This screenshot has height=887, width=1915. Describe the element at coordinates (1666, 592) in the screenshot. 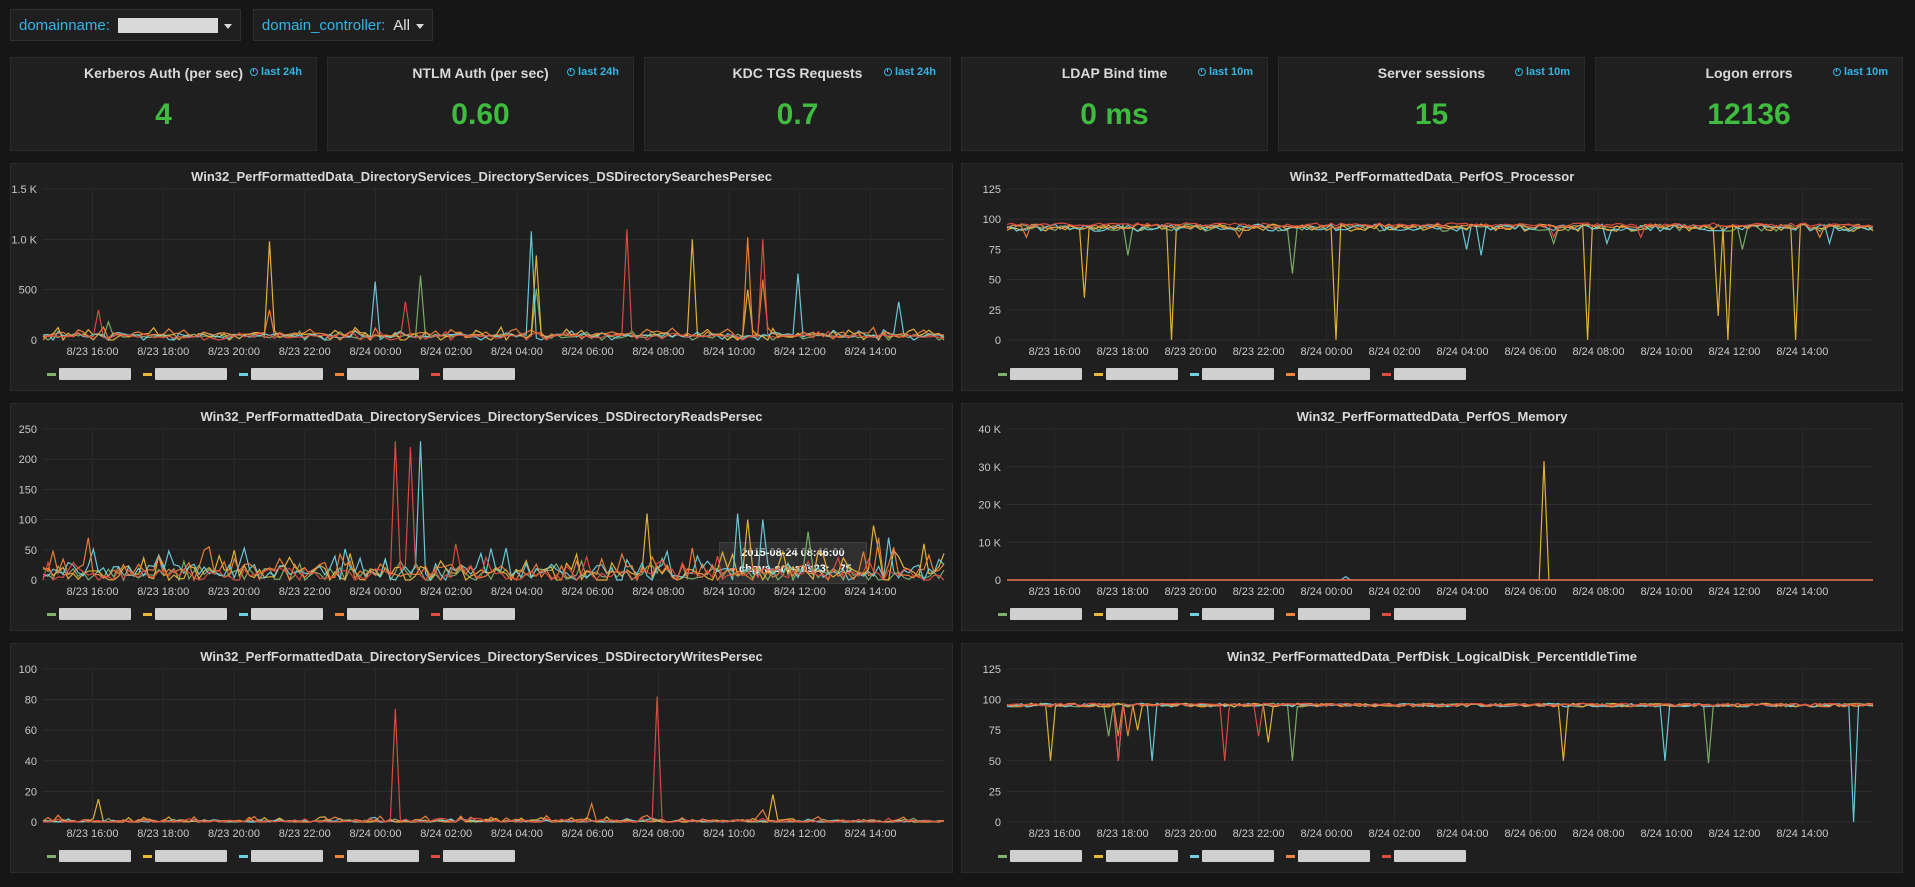

I see `x-tick-label: 8/24 10:00` at that location.